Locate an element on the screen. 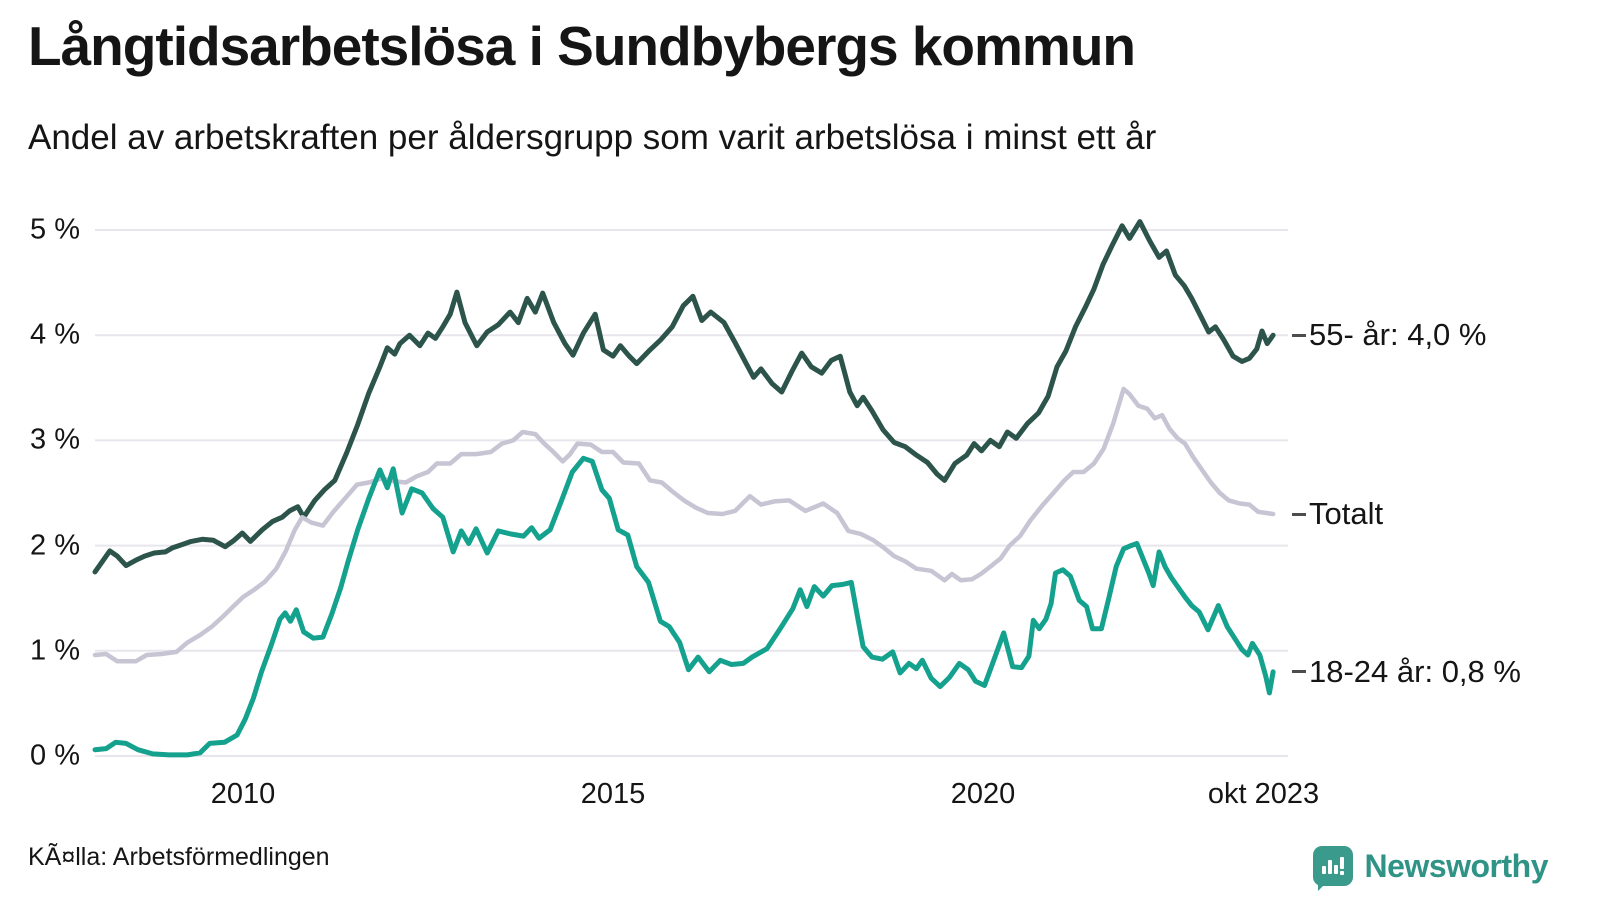  x-tick-label: okt 2023 is located at coordinates (1263, 794).